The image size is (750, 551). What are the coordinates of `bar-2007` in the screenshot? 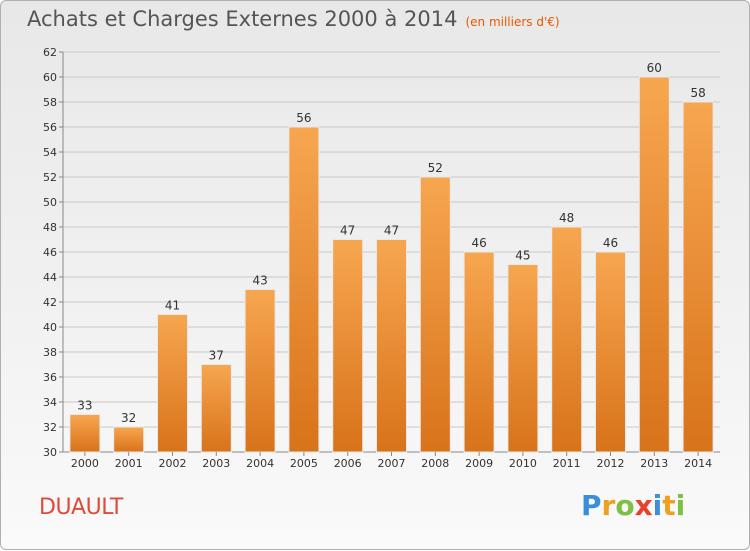 It's located at (391, 346).